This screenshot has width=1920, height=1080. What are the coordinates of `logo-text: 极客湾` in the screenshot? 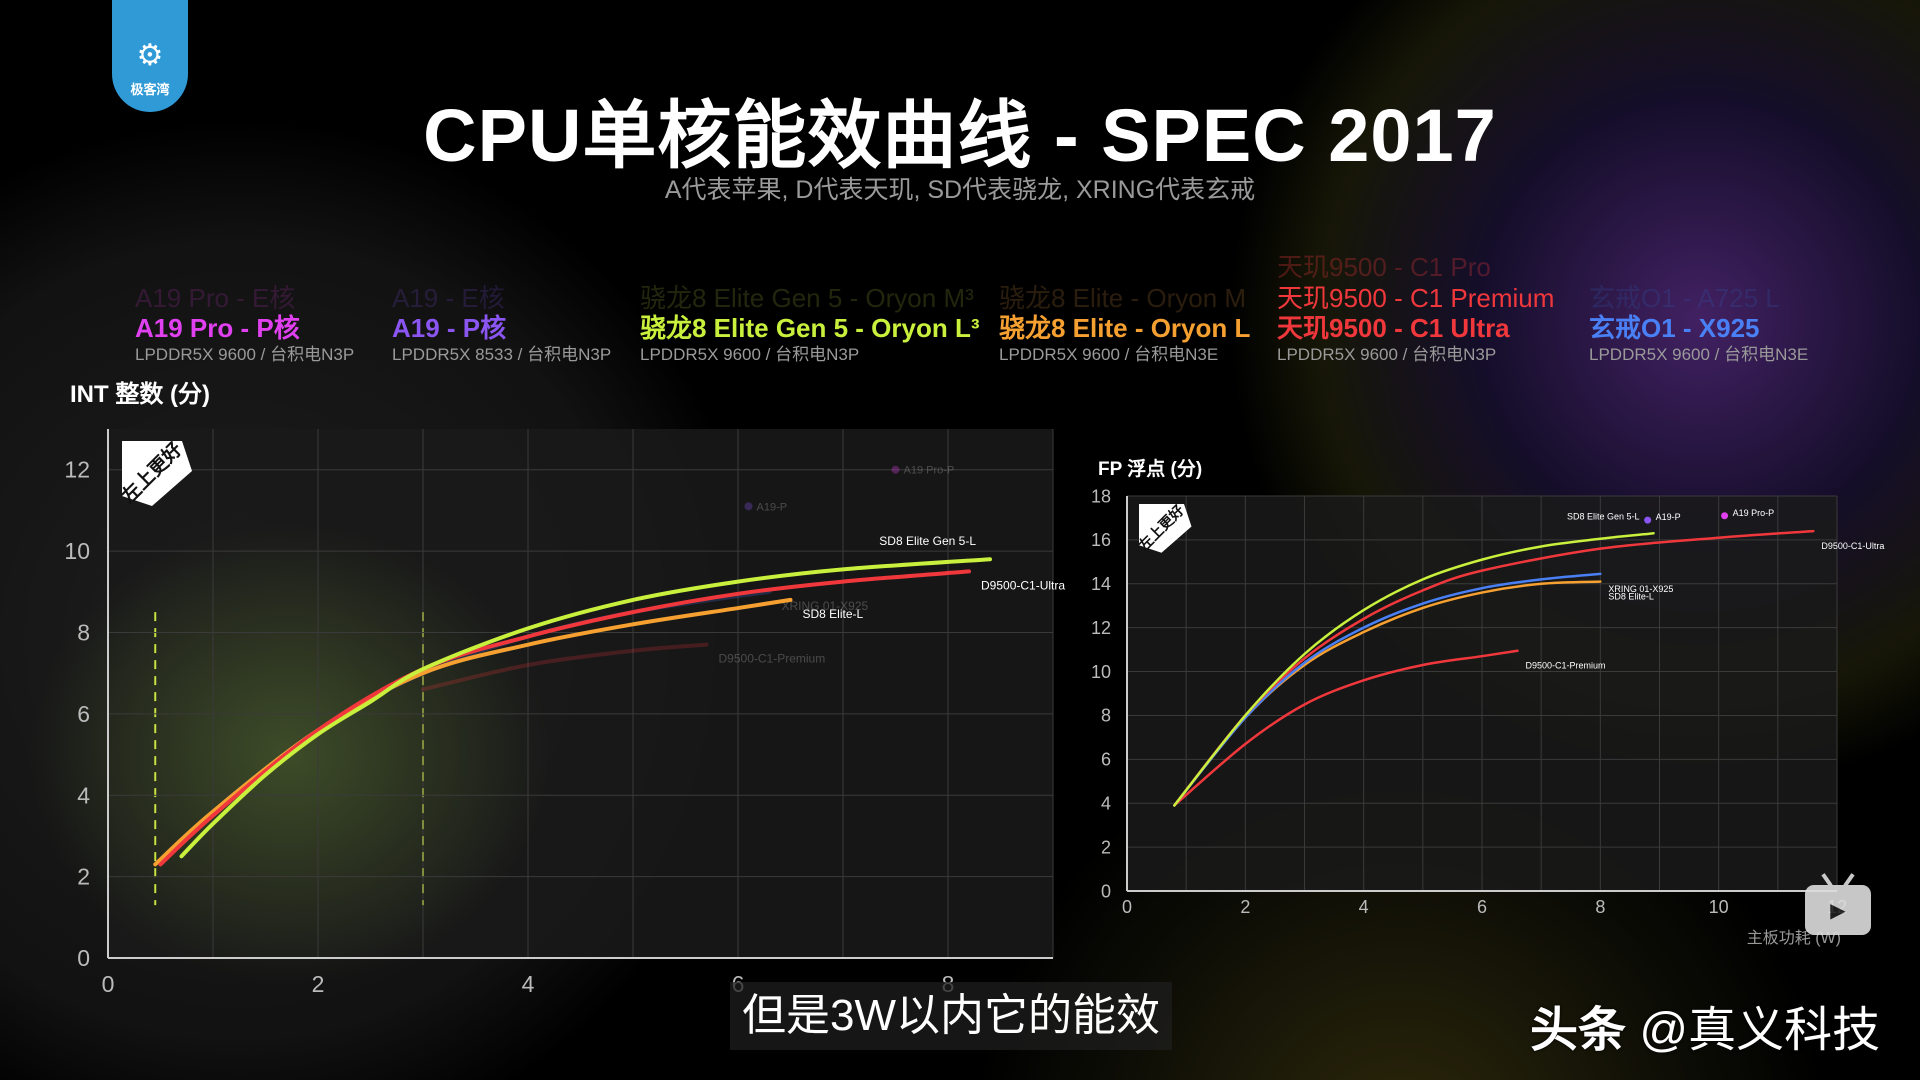 It's located at (150, 89).